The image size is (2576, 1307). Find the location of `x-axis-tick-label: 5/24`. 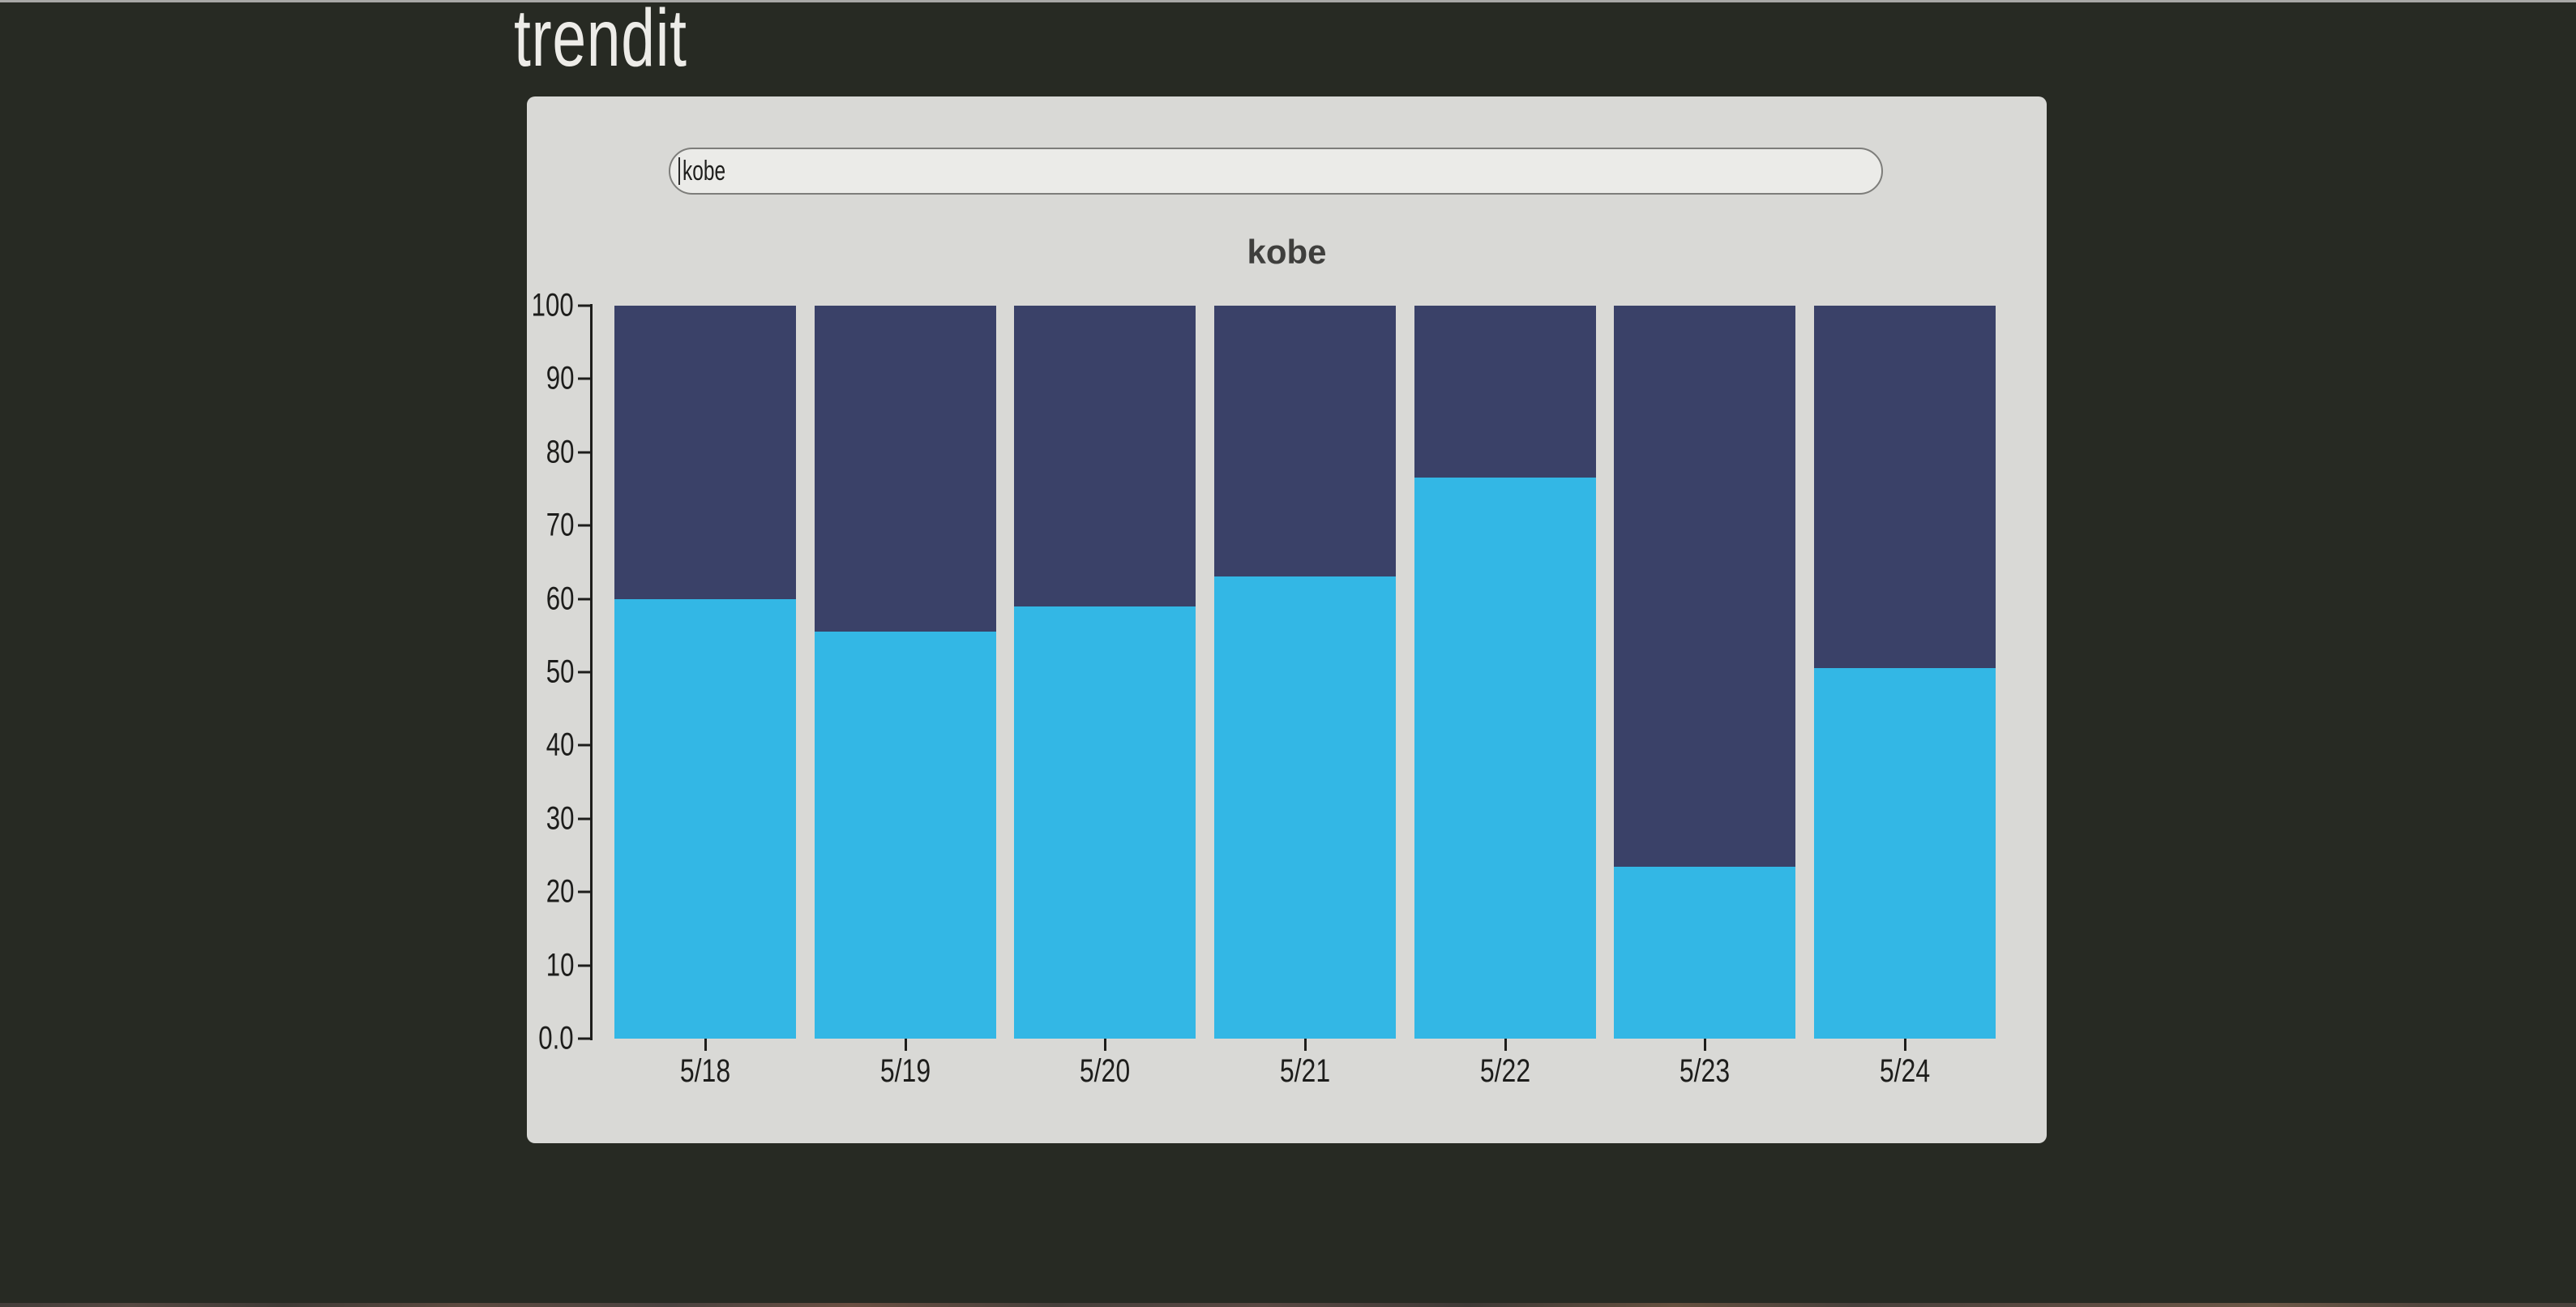

x-axis-tick-label: 5/24 is located at coordinates (1905, 1071).